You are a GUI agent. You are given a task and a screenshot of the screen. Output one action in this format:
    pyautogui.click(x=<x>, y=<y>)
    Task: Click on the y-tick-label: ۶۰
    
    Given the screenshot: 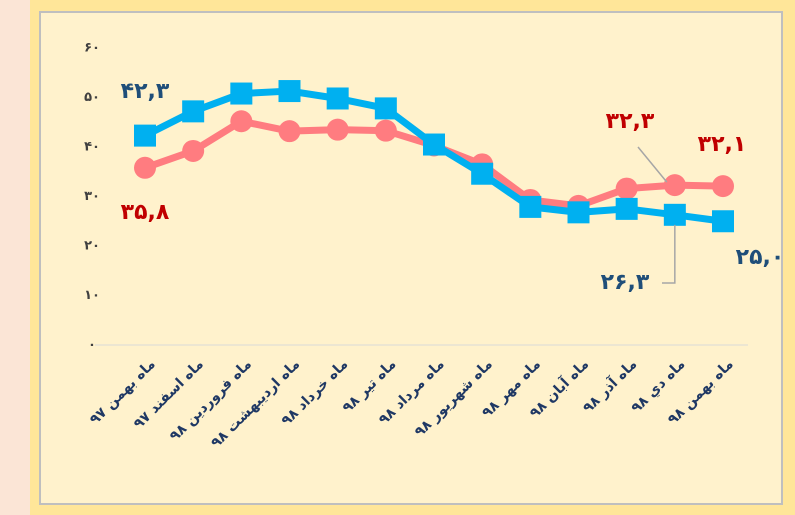 What is the action you would take?
    pyautogui.click(x=92, y=48)
    